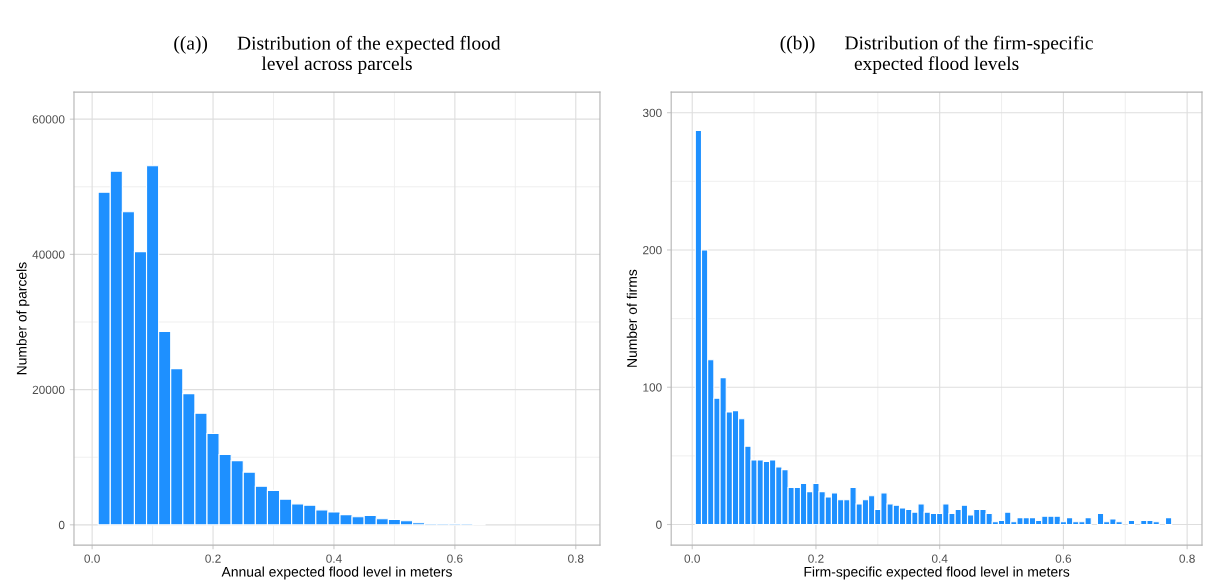 The height and width of the screenshot is (583, 1205). Describe the element at coordinates (48, 389) in the screenshot. I see `y-tick-label: 20000` at that location.